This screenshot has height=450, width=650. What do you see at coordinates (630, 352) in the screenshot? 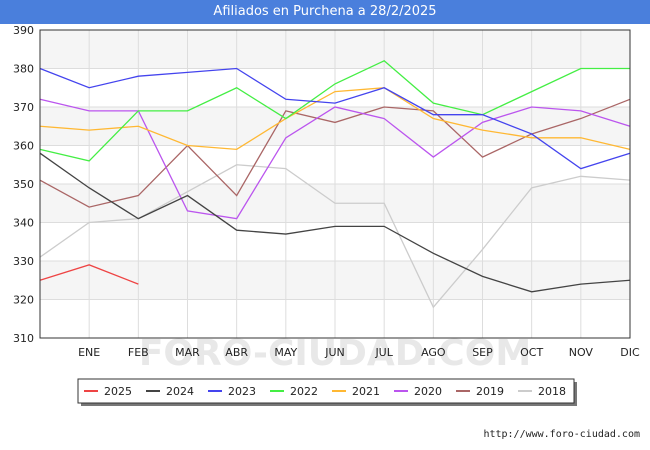
I see `x-tick-label: DIC` at bounding box center [630, 352].